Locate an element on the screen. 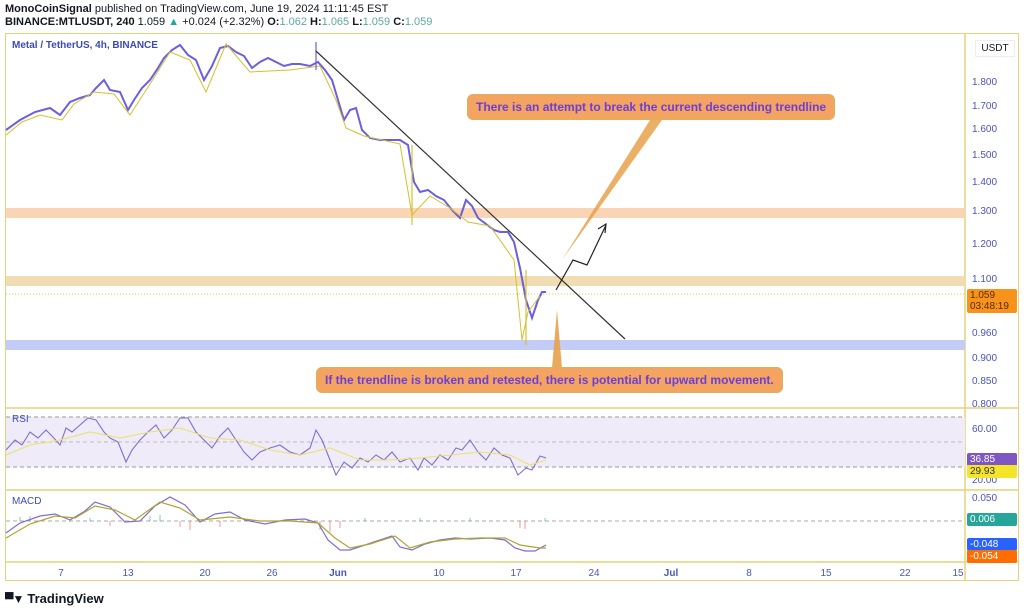  time-tick: Jul is located at coordinates (671, 573).